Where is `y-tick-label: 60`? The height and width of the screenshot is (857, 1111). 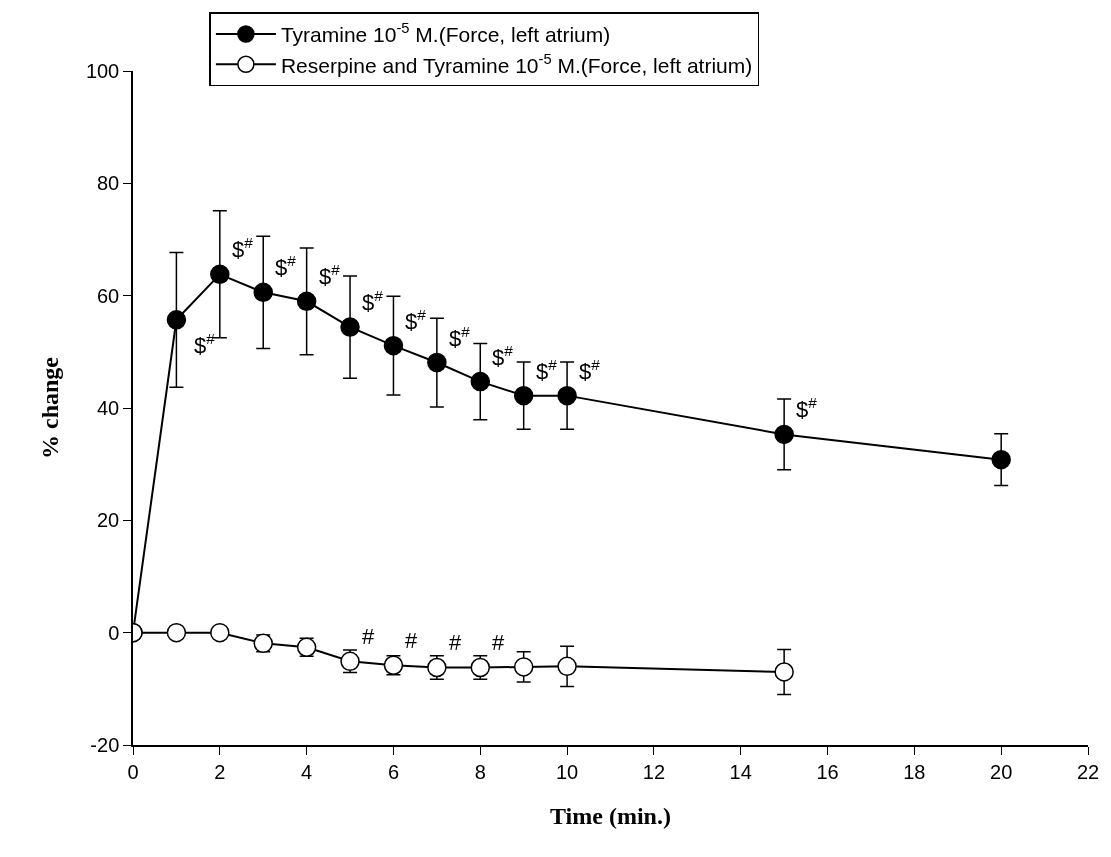 y-tick-label: 60 is located at coordinates (108, 295).